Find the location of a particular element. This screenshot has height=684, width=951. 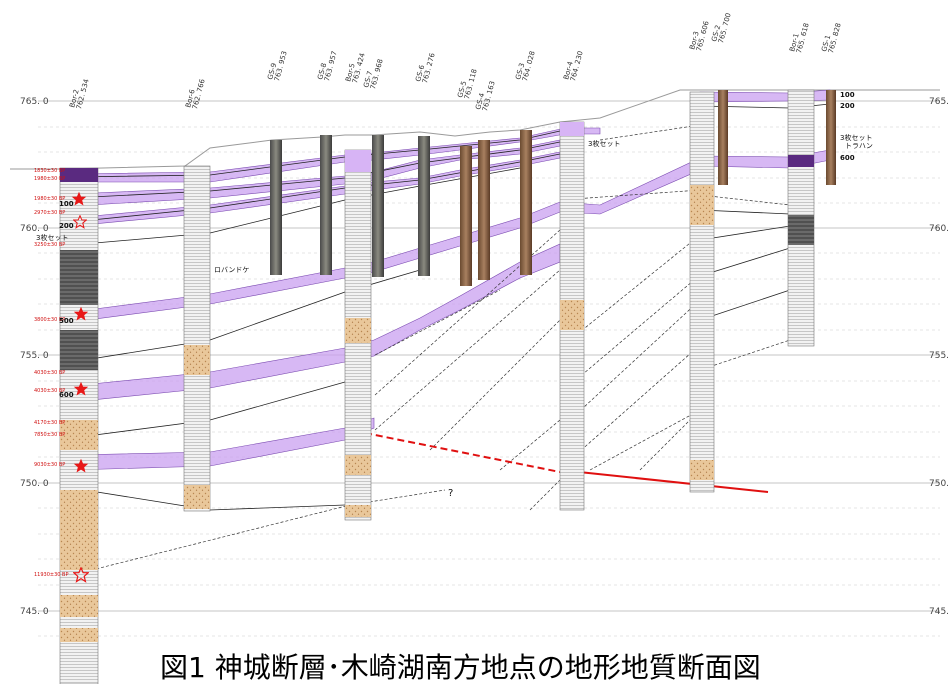

elev-label-755-right: 755. is located at coordinates (939, 356).